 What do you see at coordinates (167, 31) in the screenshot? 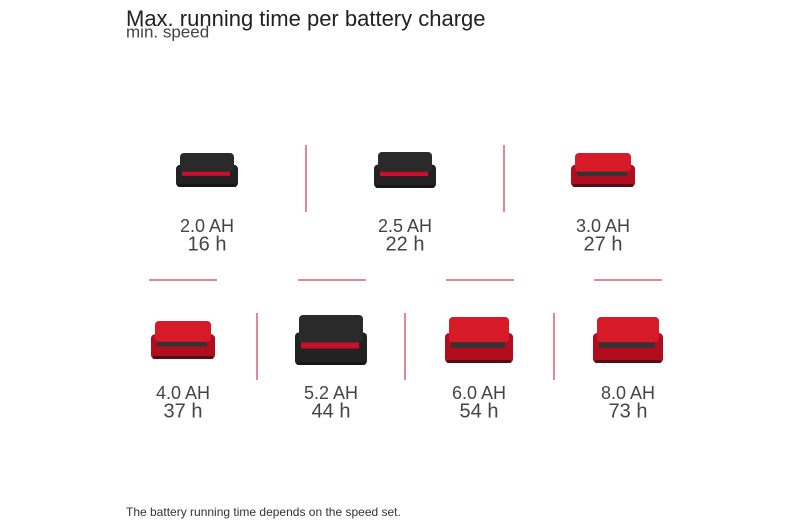
I see `subtitle: min. speed` at bounding box center [167, 31].